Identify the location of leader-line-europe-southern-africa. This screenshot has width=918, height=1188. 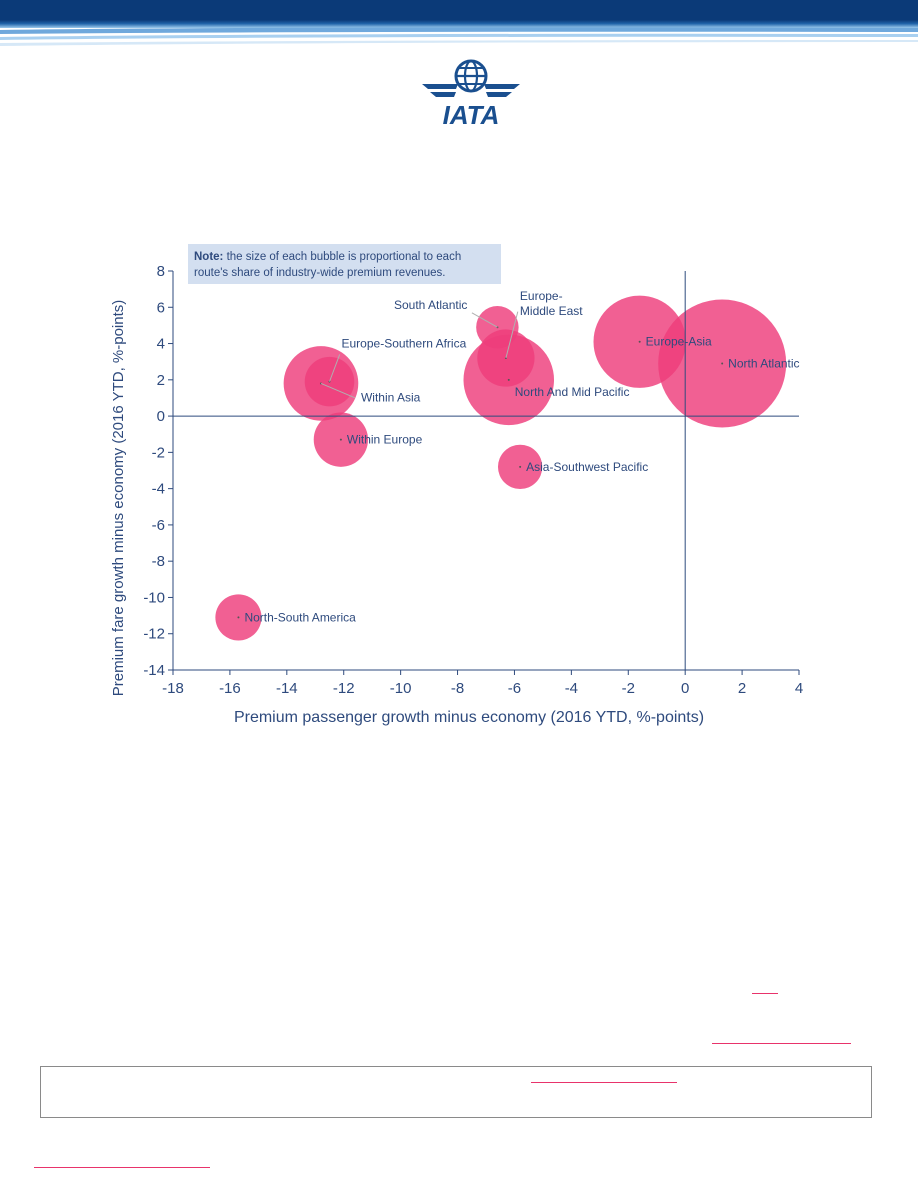
(335, 368).